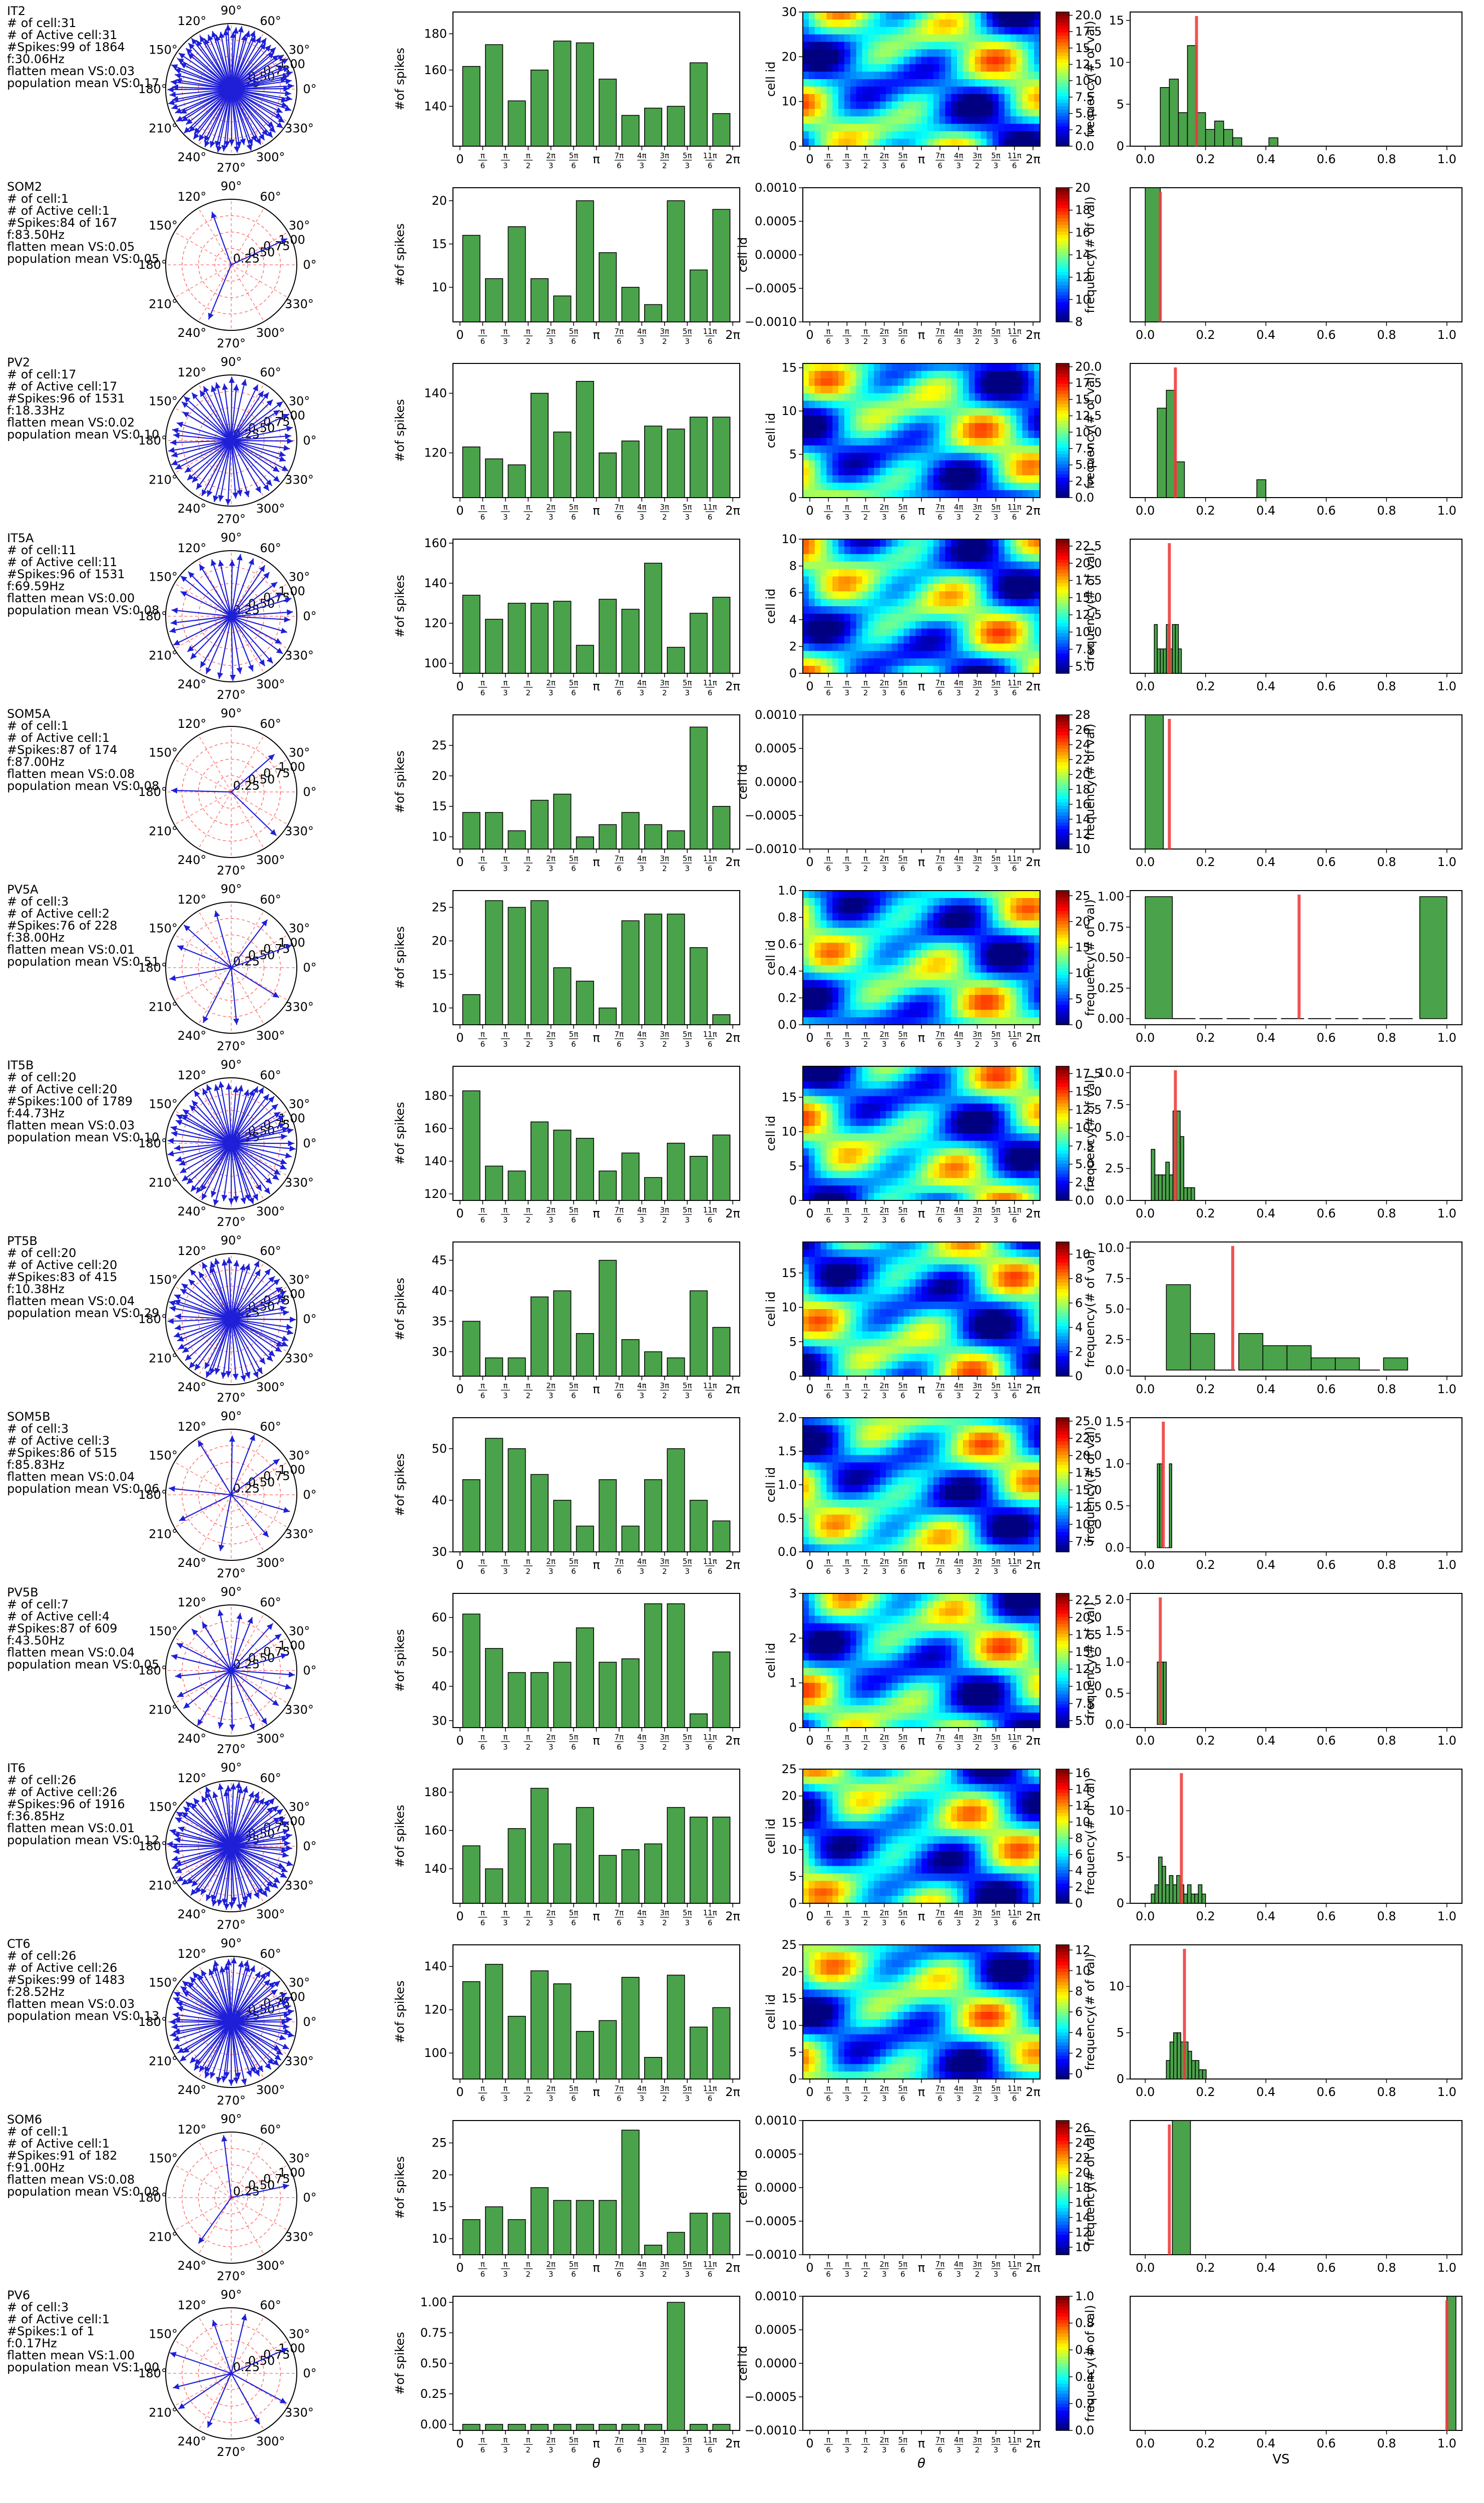  What do you see at coordinates (459, 686) in the screenshot?
I see `x-tick-label: 0` at bounding box center [459, 686].